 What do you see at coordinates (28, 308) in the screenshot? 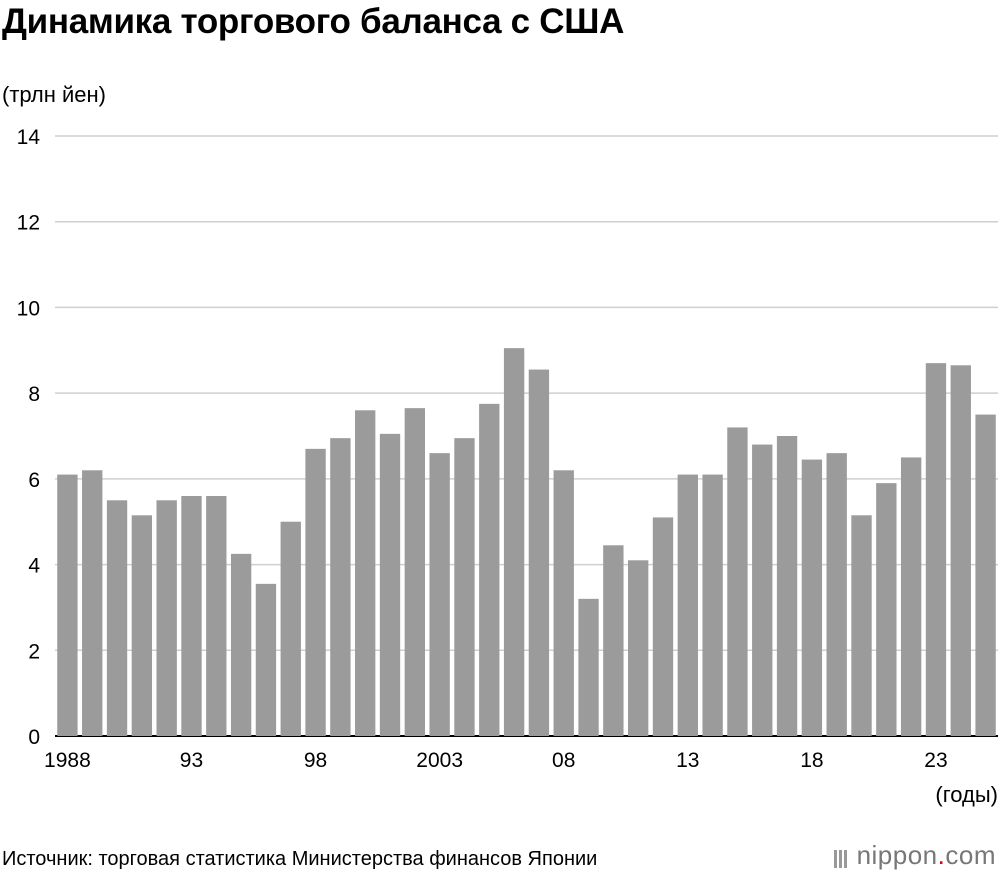
I see `y-tick-label: 10` at bounding box center [28, 308].